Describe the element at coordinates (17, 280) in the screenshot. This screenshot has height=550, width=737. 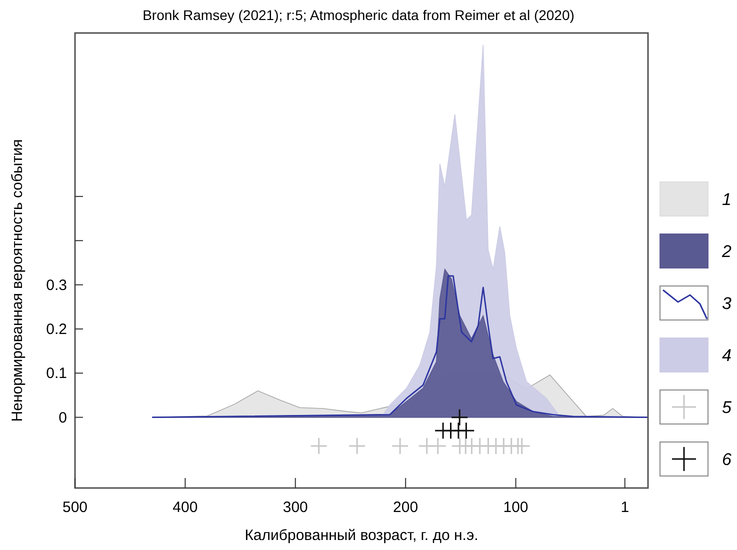
I see `y-axis-title: Ненормированная вероятность события` at that location.